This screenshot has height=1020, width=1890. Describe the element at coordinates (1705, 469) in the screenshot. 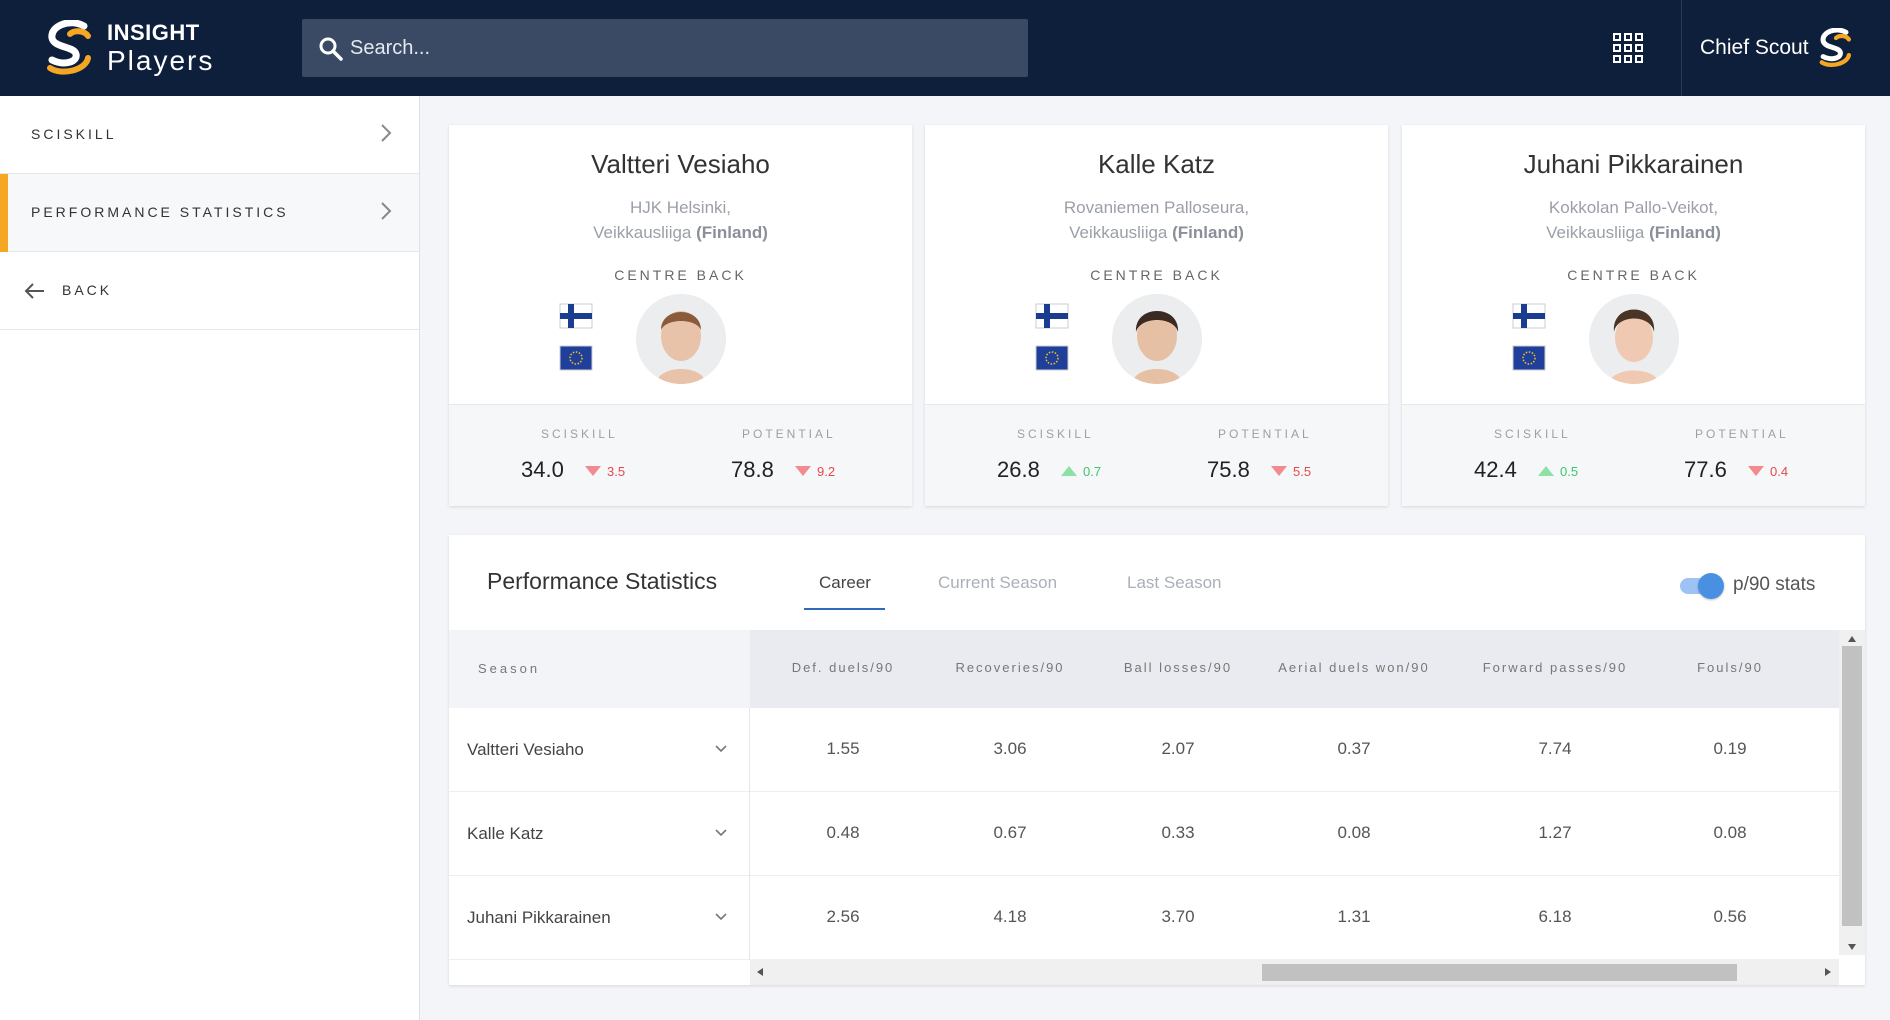

I see `potential-value: 77.6` at that location.